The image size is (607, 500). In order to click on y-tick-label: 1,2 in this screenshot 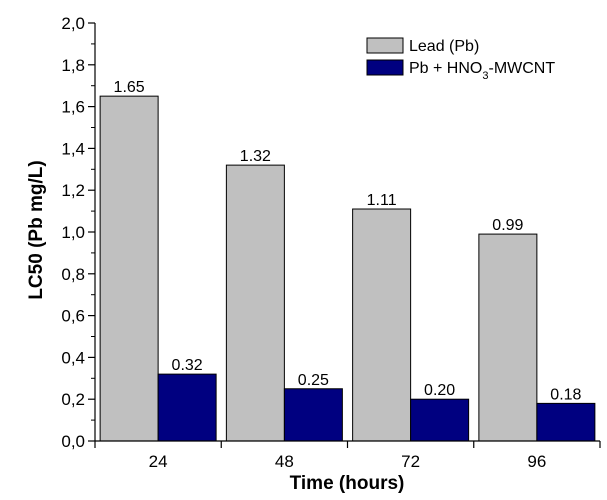, I will do `click(73, 190)`.